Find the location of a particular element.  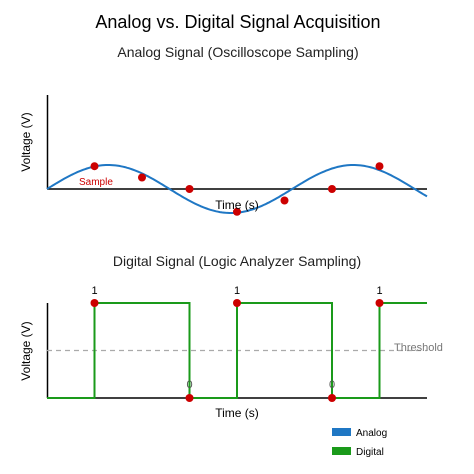

legend-label-digital: Digital is located at coordinates (370, 452).